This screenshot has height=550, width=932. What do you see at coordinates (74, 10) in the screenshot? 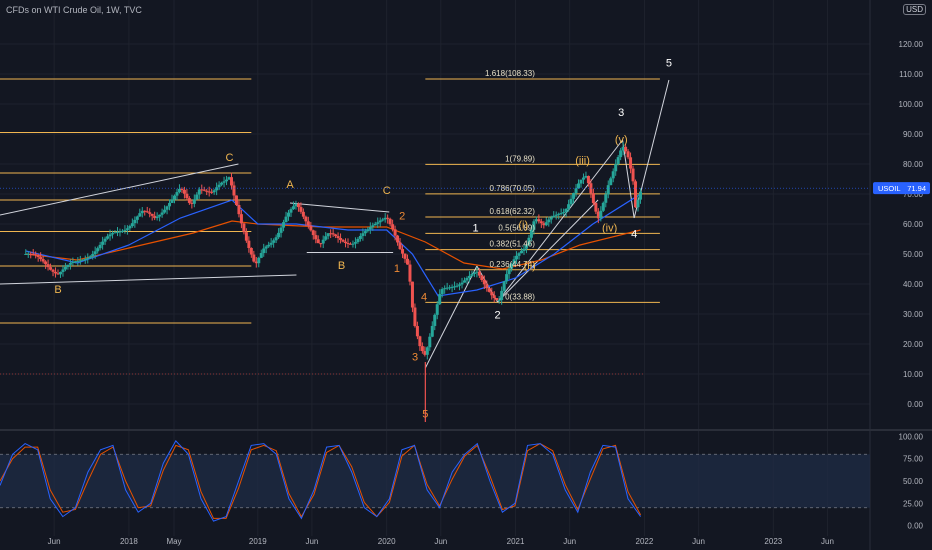
I see `symbol-title: CFDs on WTI Crude Oil, 1W, TVC` at bounding box center [74, 10].